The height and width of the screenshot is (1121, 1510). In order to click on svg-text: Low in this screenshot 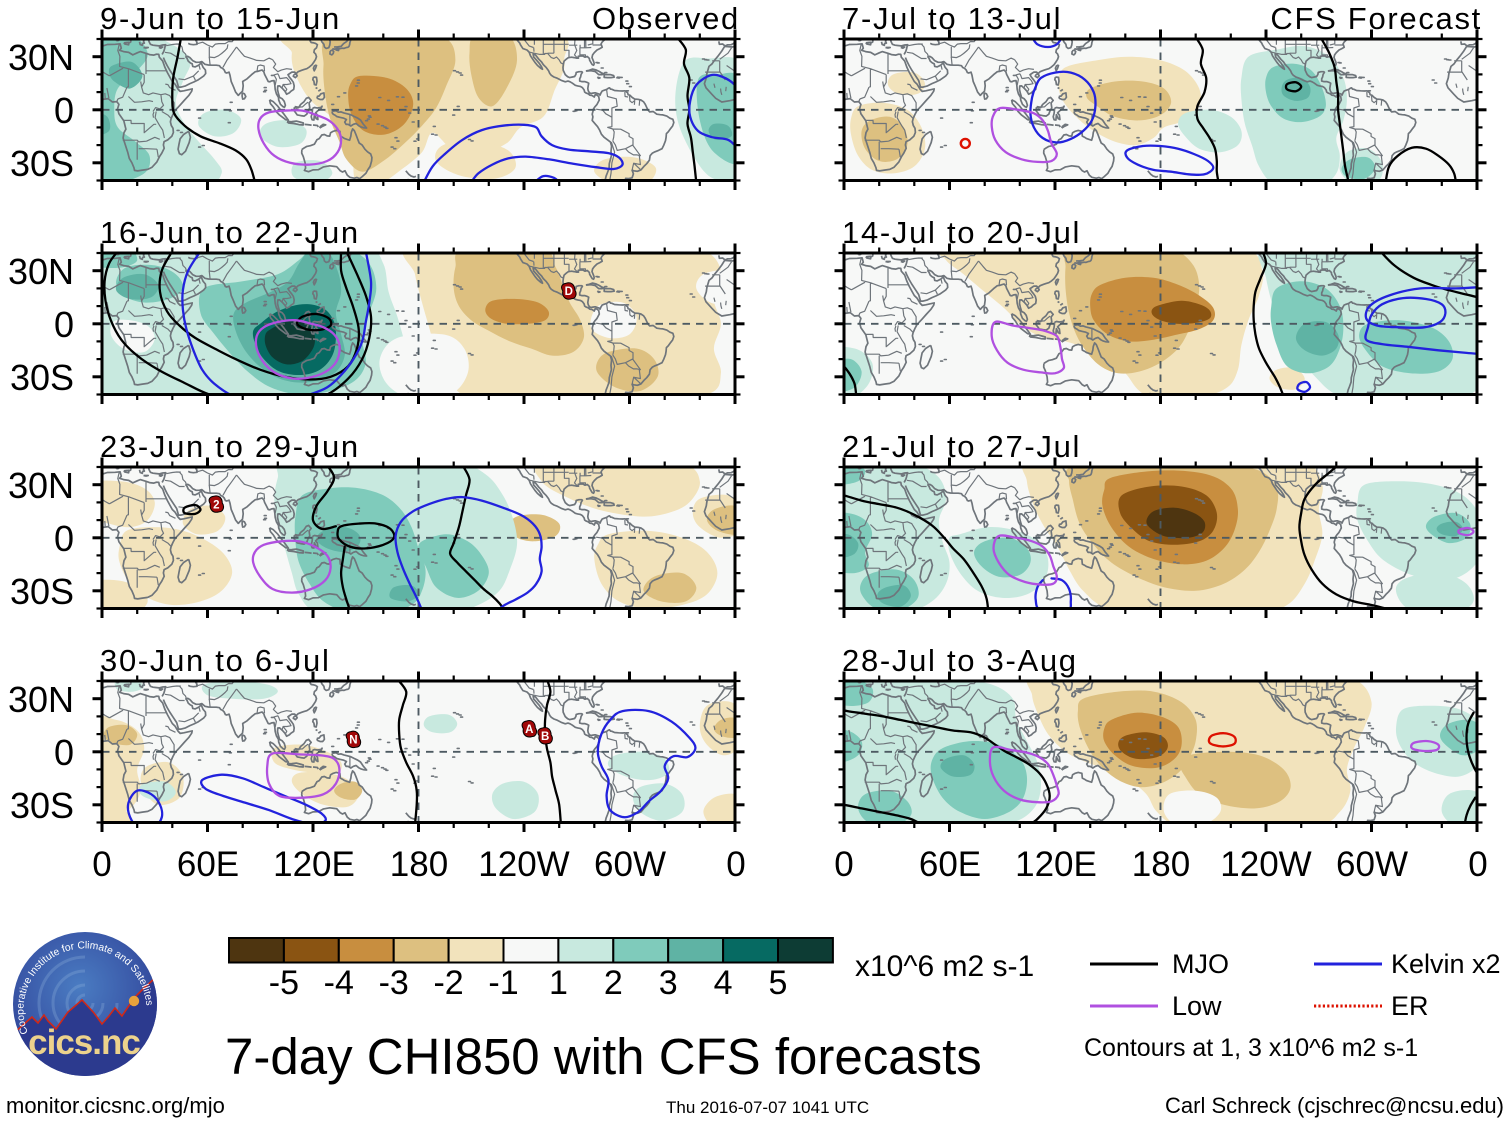, I will do `click(1197, 1006)`.